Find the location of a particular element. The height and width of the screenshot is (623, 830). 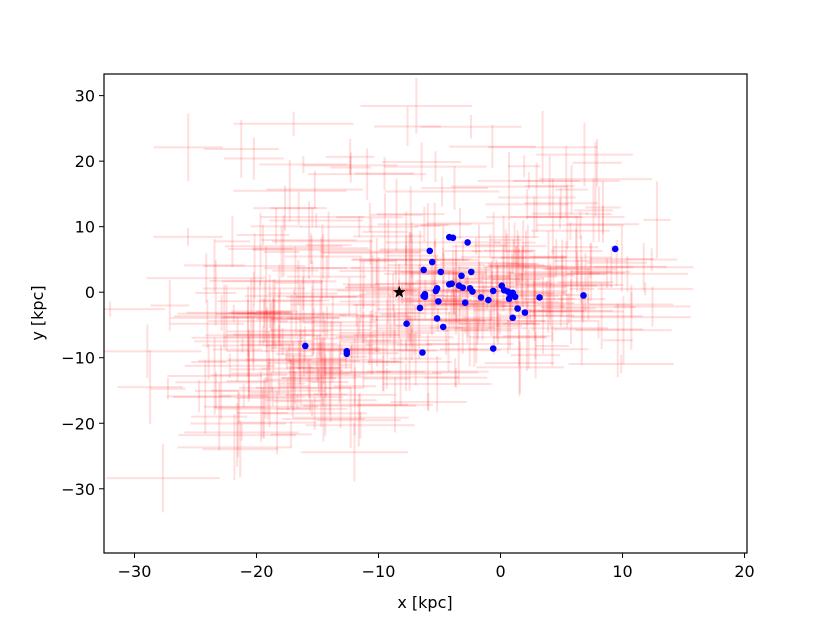

x-tick-label: −30 is located at coordinates (135, 571).